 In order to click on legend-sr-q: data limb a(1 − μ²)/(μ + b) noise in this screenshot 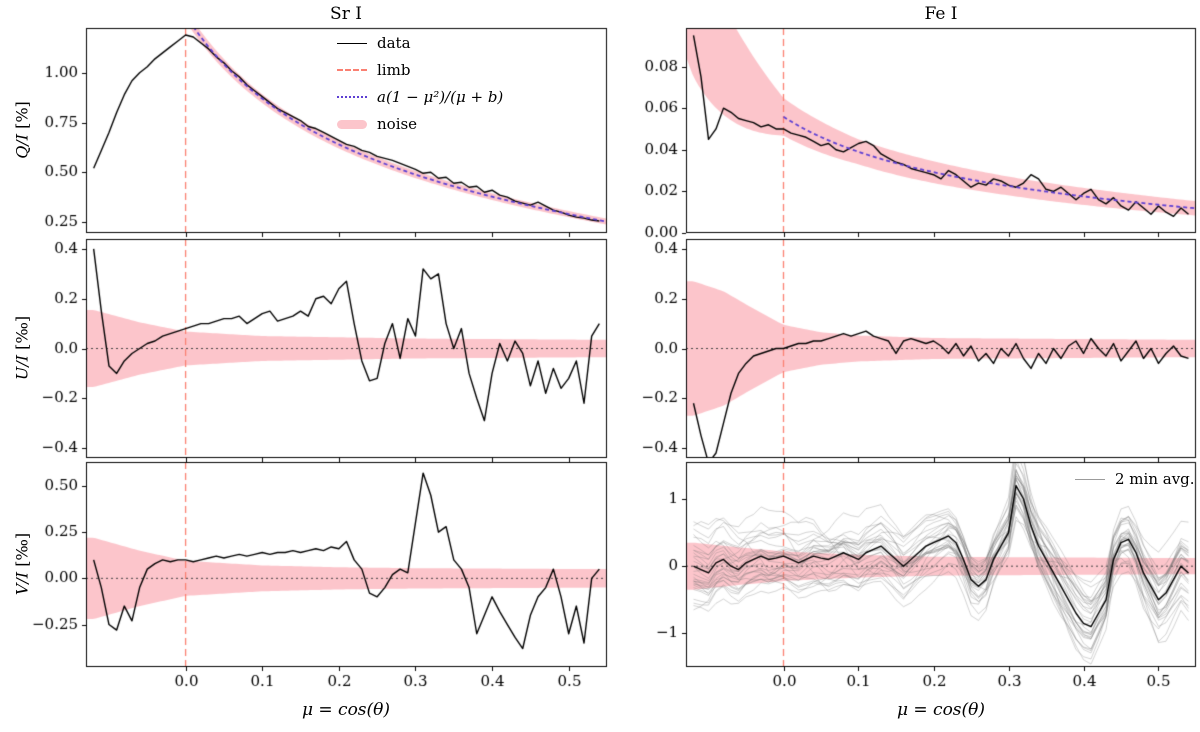, I will do `click(420, 83)`.